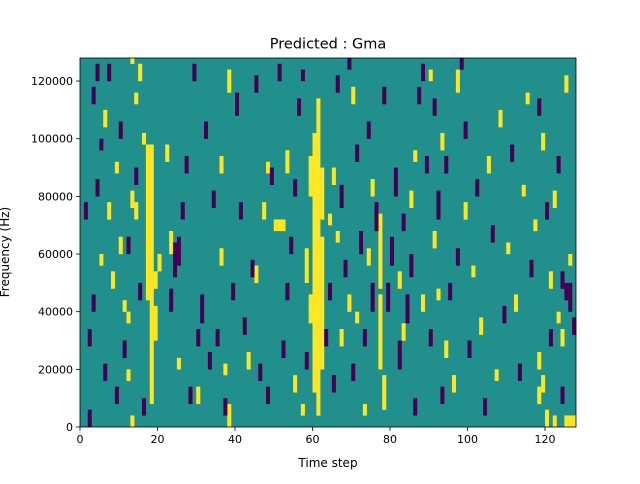 Image resolution: width=640 pixels, height=484 pixels. I want to click on y-tick-label: 40000, so click(55, 312).